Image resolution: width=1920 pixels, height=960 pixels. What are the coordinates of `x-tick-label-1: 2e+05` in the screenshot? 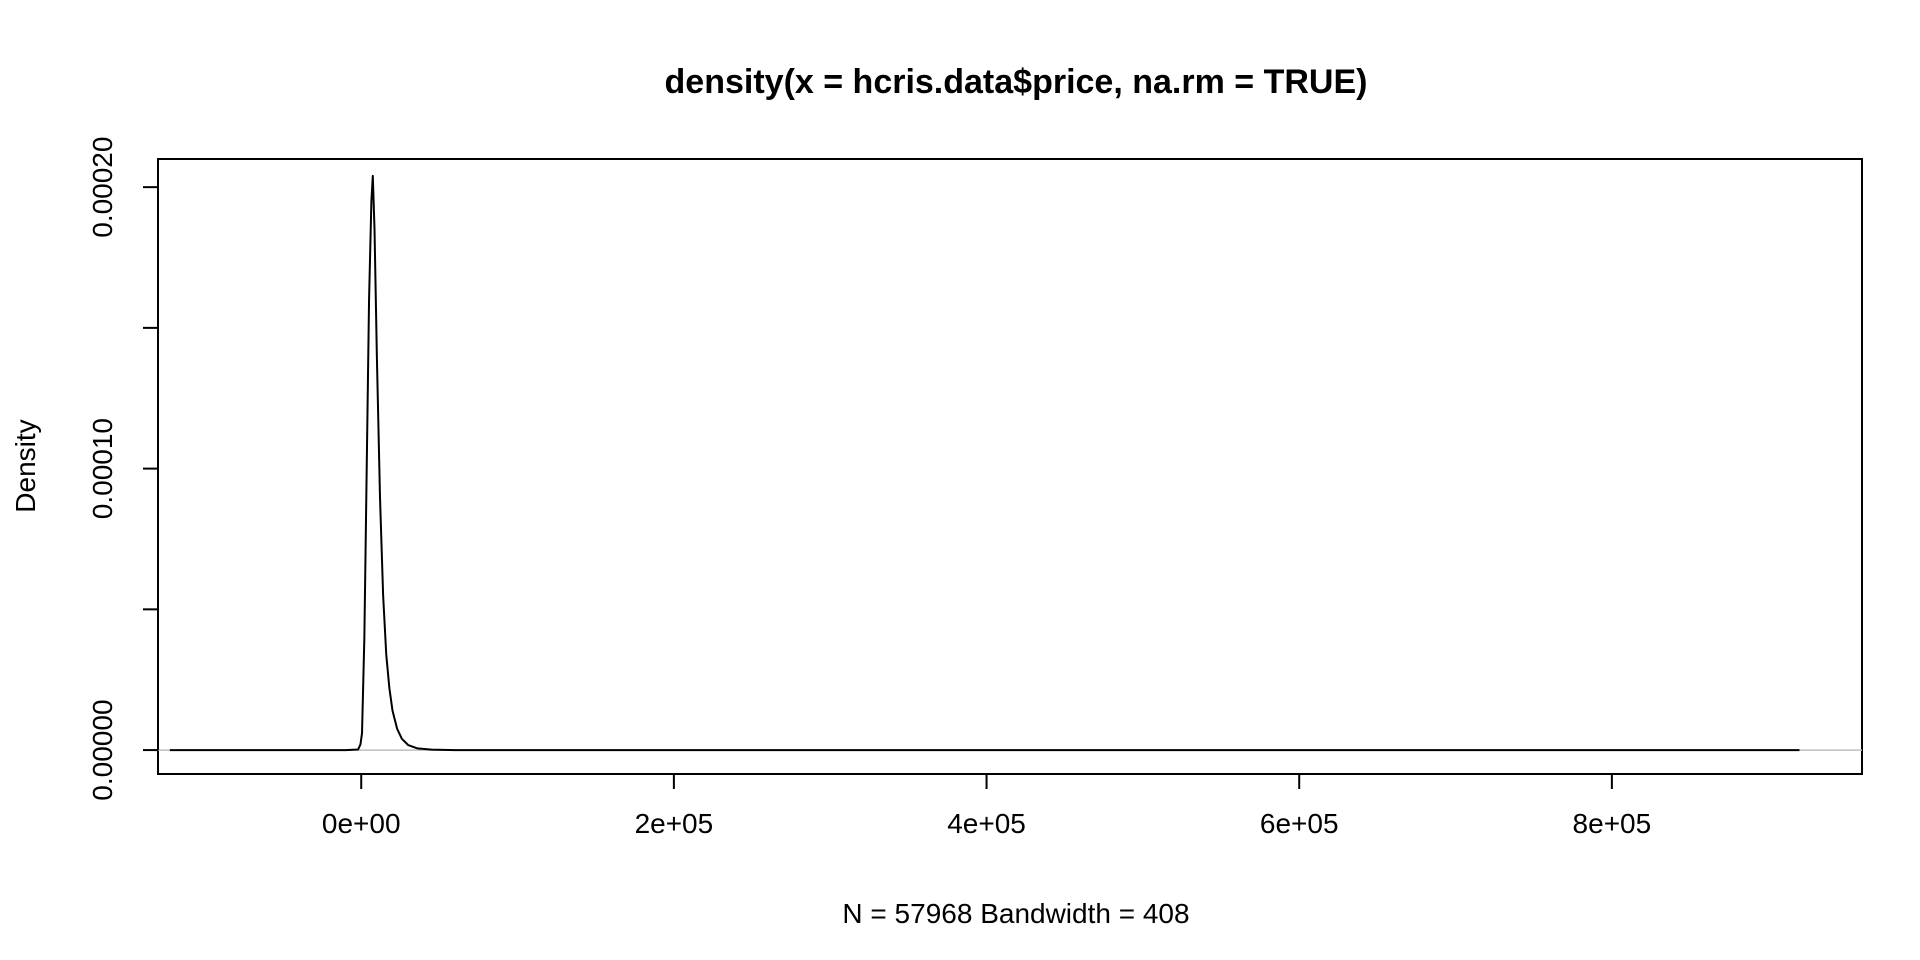 It's located at (674, 823).